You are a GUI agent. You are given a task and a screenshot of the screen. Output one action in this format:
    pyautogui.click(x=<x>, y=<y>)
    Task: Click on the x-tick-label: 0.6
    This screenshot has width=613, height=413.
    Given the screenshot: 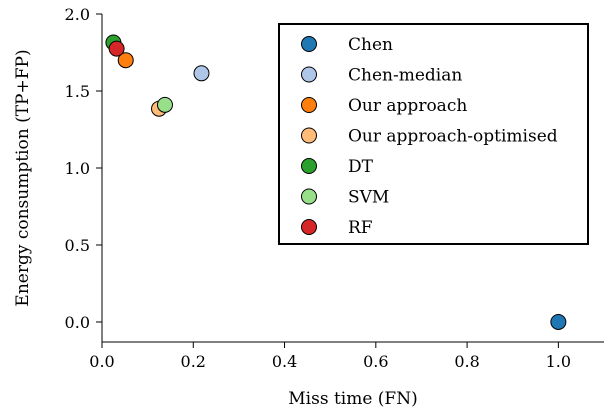 What is the action you would take?
    pyautogui.click(x=375, y=361)
    